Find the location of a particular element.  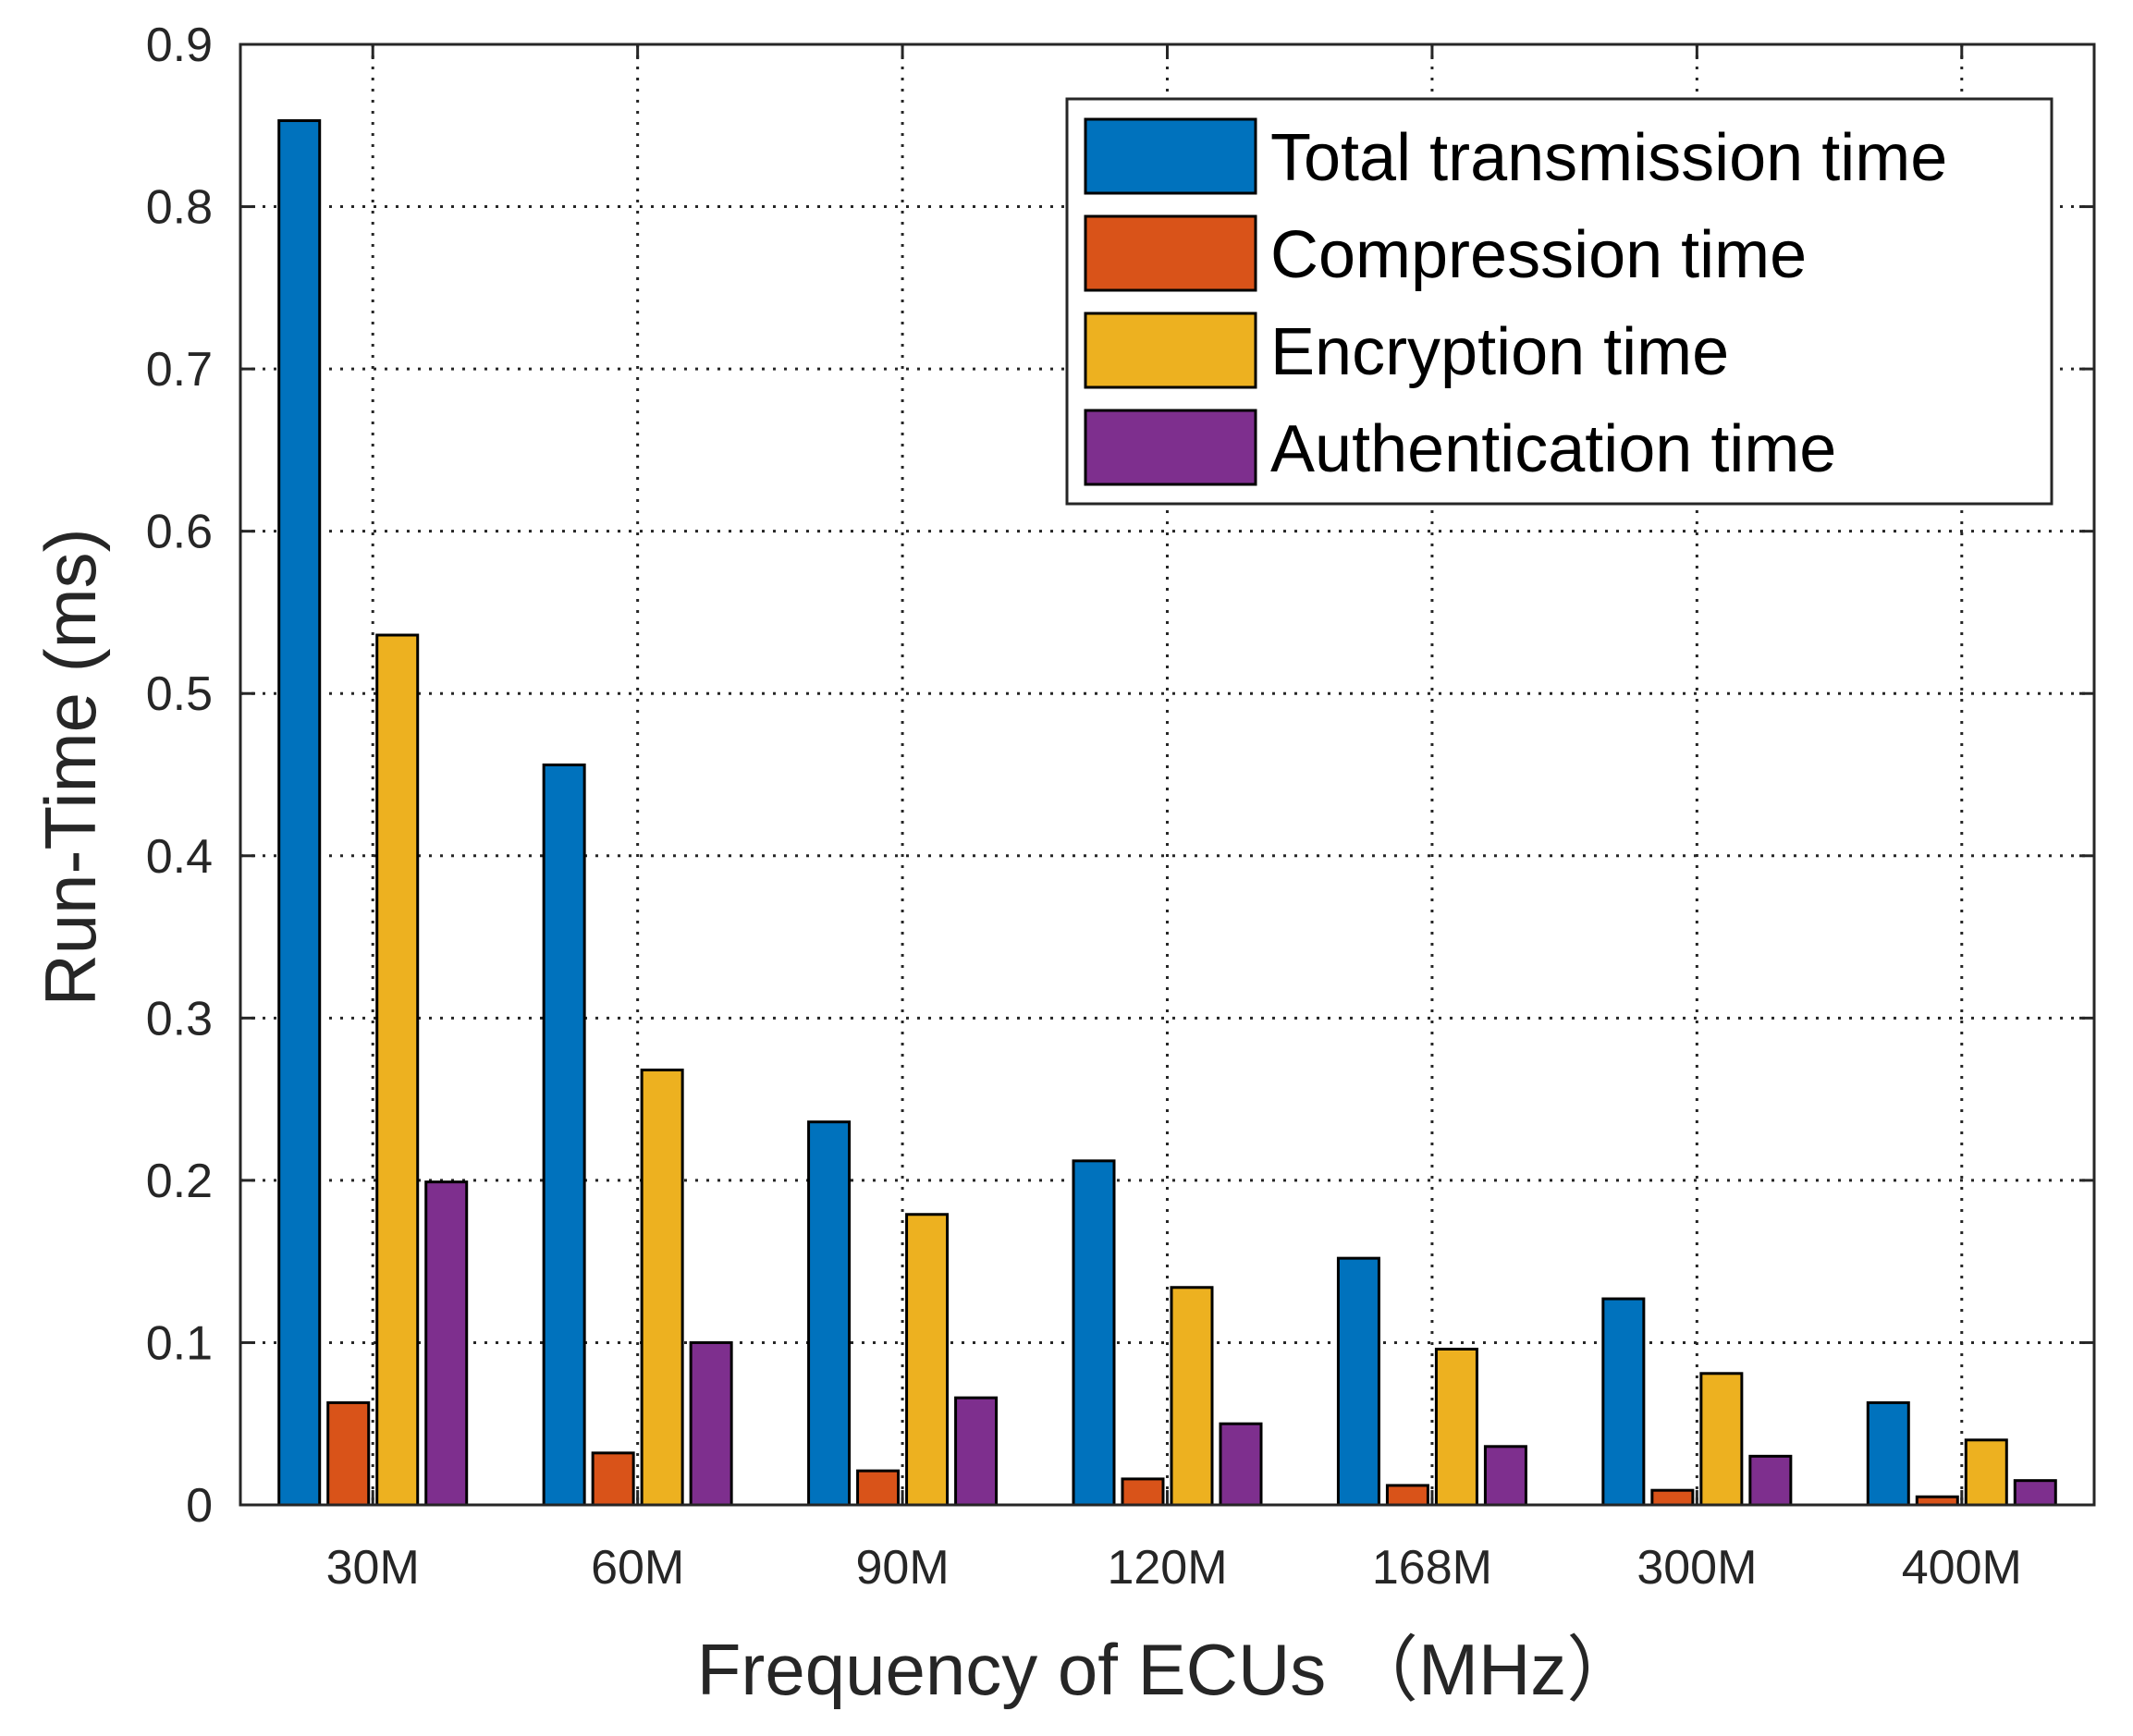

x-tick-label: 300M is located at coordinates (1697, 1568).